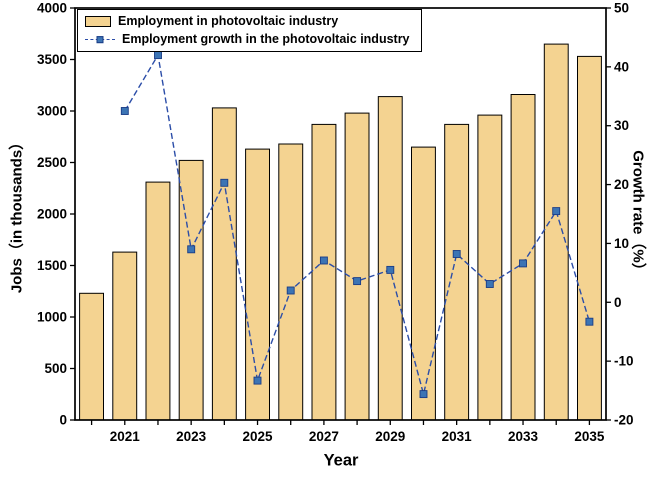 The image size is (649, 477). I want to click on left-tick-label: 500, so click(55, 368).